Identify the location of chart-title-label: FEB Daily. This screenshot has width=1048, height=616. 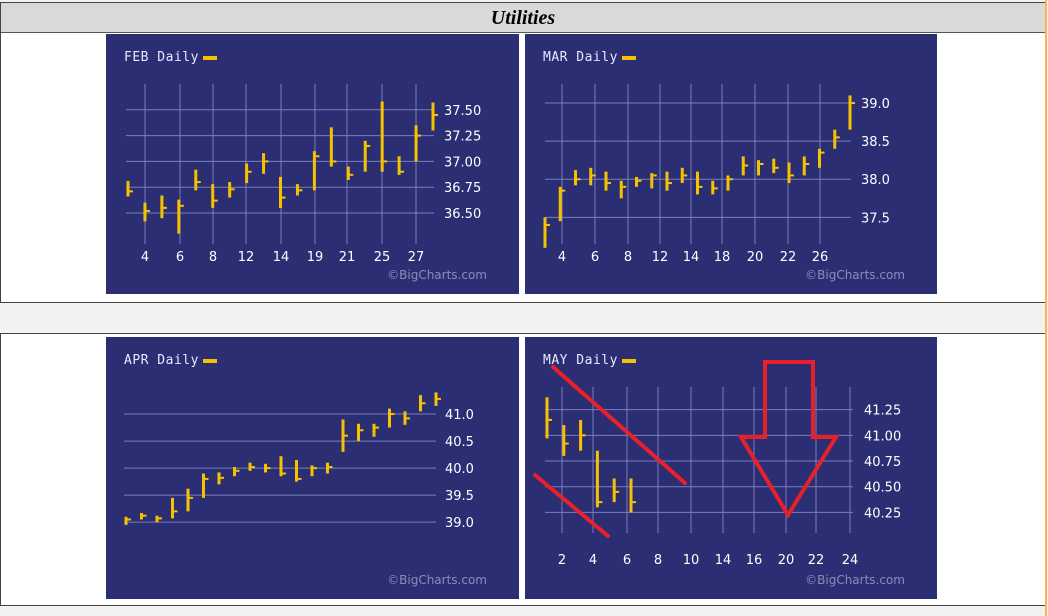
(170, 57).